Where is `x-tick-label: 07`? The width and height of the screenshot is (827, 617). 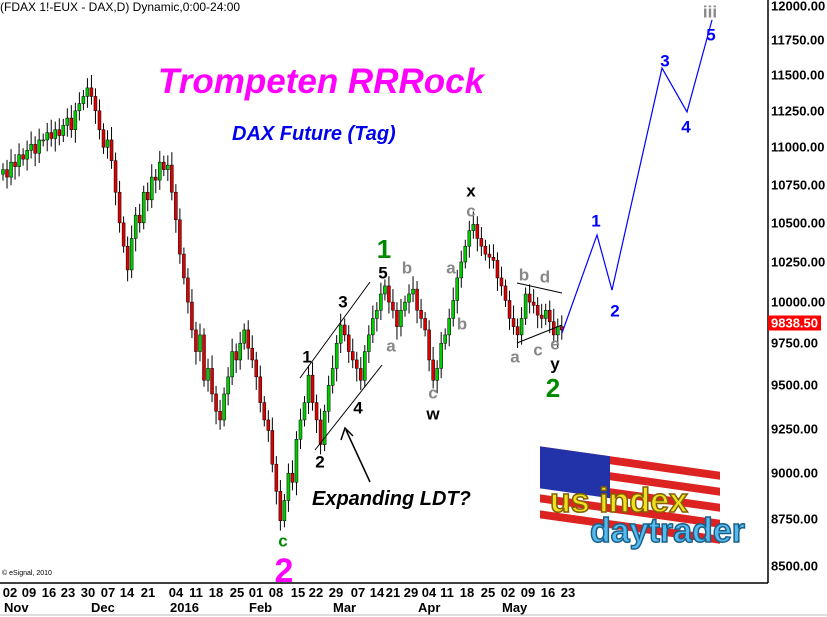
x-tick-label: 07 is located at coordinates (108, 592).